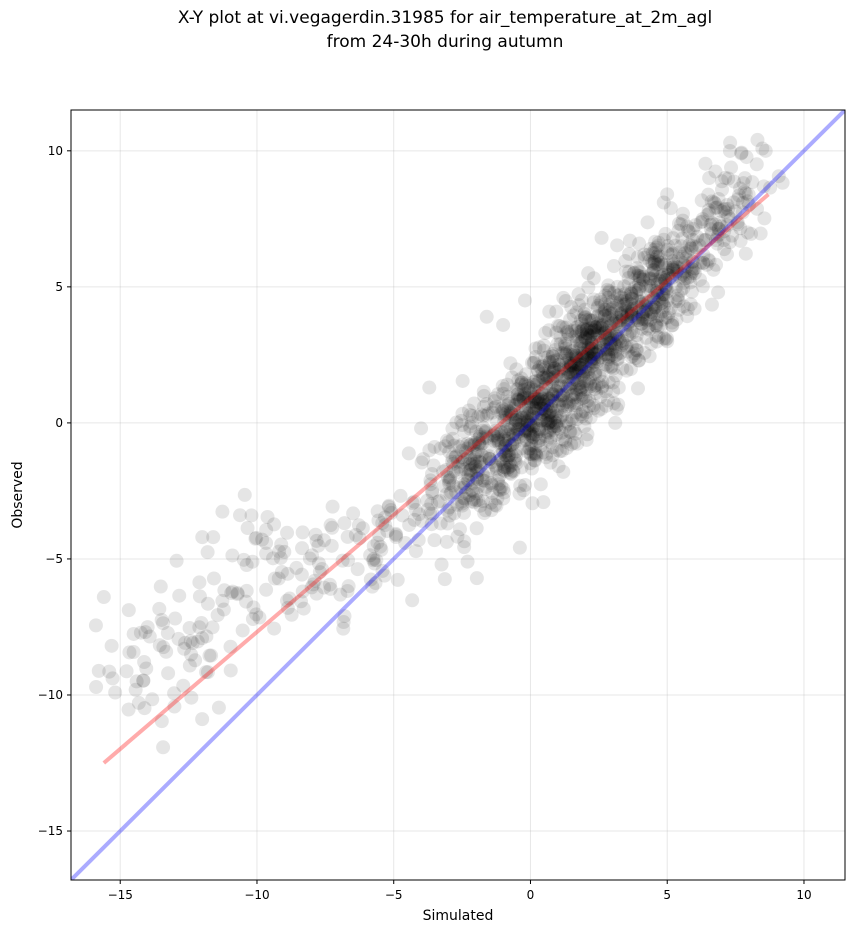 The image size is (854, 934). I want to click on x-axis-label: Simulated, so click(458, 916).